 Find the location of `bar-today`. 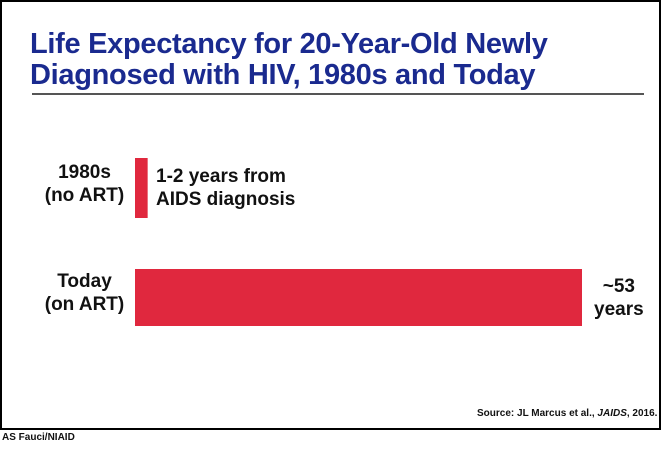

bar-today is located at coordinates (358, 297).